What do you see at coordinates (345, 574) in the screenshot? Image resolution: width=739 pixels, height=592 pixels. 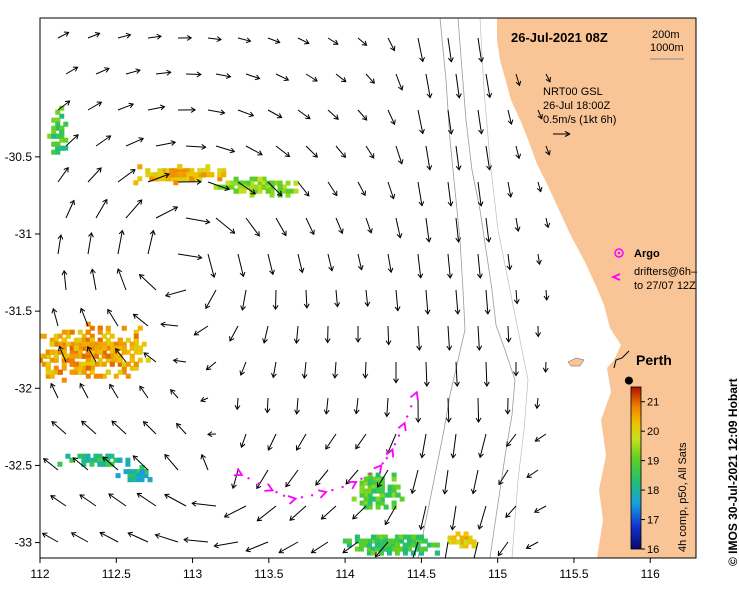 I see `x-tick-label: 114` at bounding box center [345, 574].